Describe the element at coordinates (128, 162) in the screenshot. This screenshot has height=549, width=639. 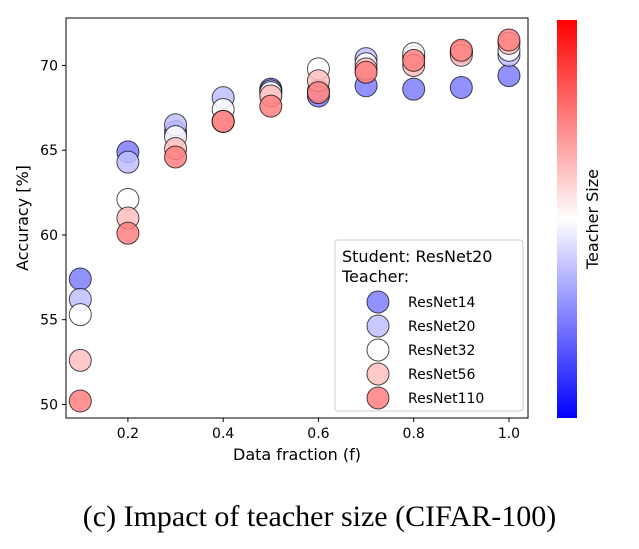
I see `point-resnet20-0.2` at that location.